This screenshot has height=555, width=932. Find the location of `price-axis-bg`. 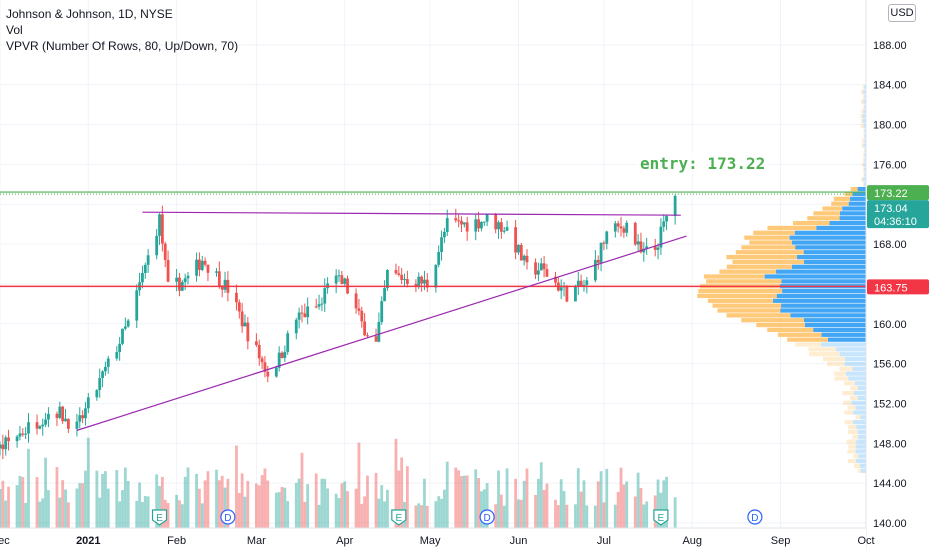

price-axis-bg is located at coordinates (899, 275).